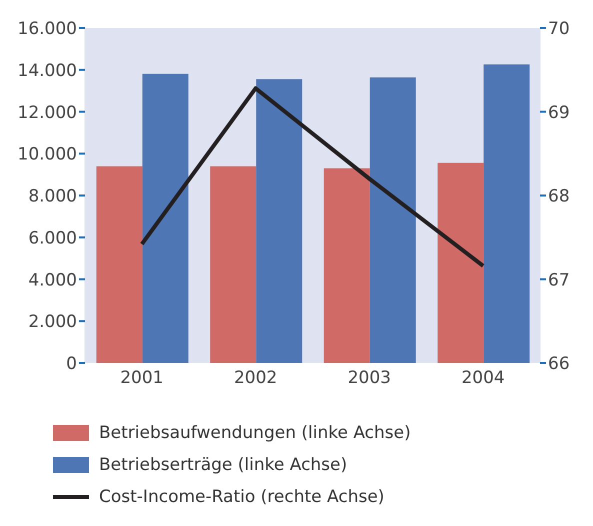  What do you see at coordinates (52, 322) in the screenshot?
I see `y-tick-label: 2.000` at bounding box center [52, 322].